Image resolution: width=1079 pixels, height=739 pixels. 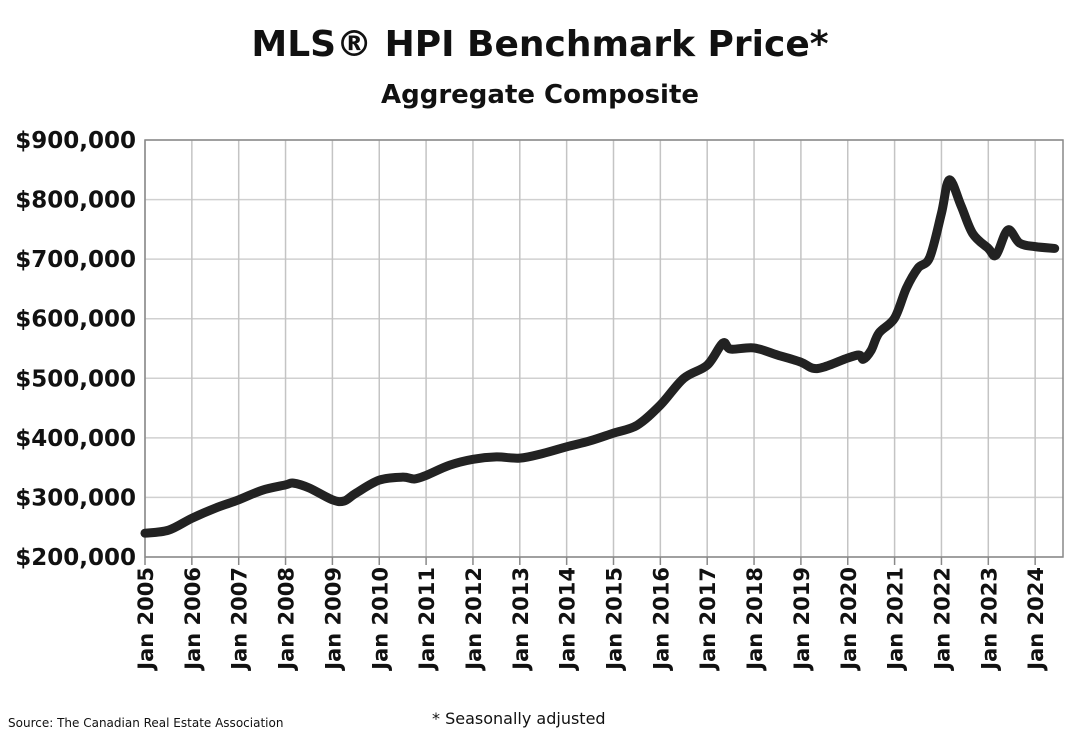 I want to click on y-tick-label: $800,000, so click(x=75, y=201).